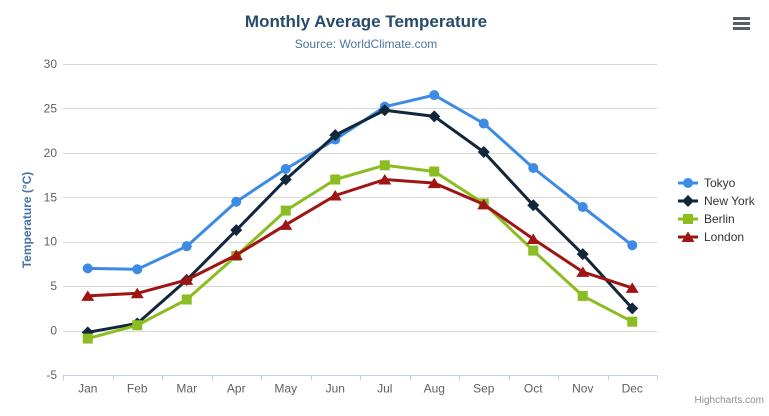  I want to click on y-axis-label: 0, so click(53, 331).